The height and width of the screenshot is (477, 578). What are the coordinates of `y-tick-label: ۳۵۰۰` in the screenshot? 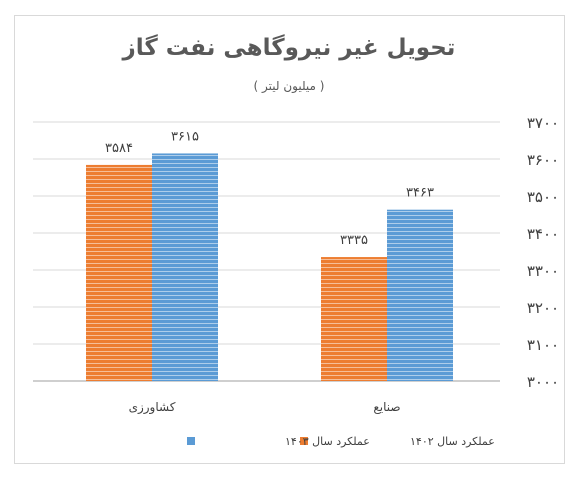 It's located at (543, 197).